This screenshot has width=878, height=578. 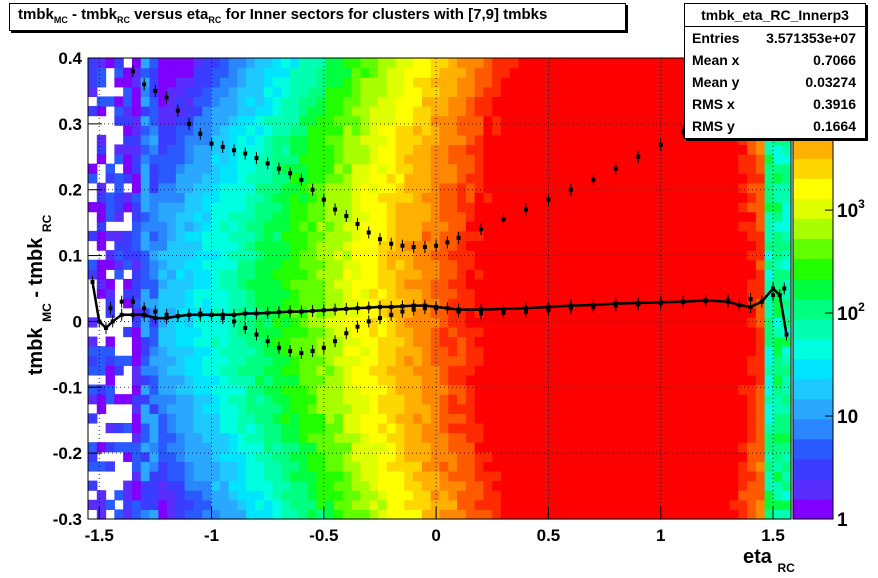 I want to click on palette-band, so click(x=813, y=248).